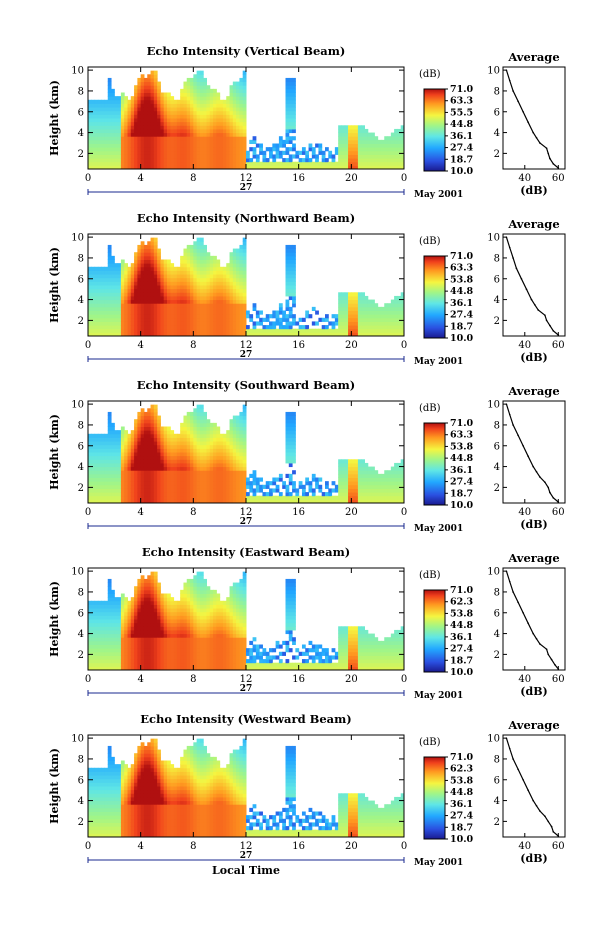 The height and width of the screenshot is (929, 616). I want to click on colorbar-tick-label: 27.4, so click(462, 148).